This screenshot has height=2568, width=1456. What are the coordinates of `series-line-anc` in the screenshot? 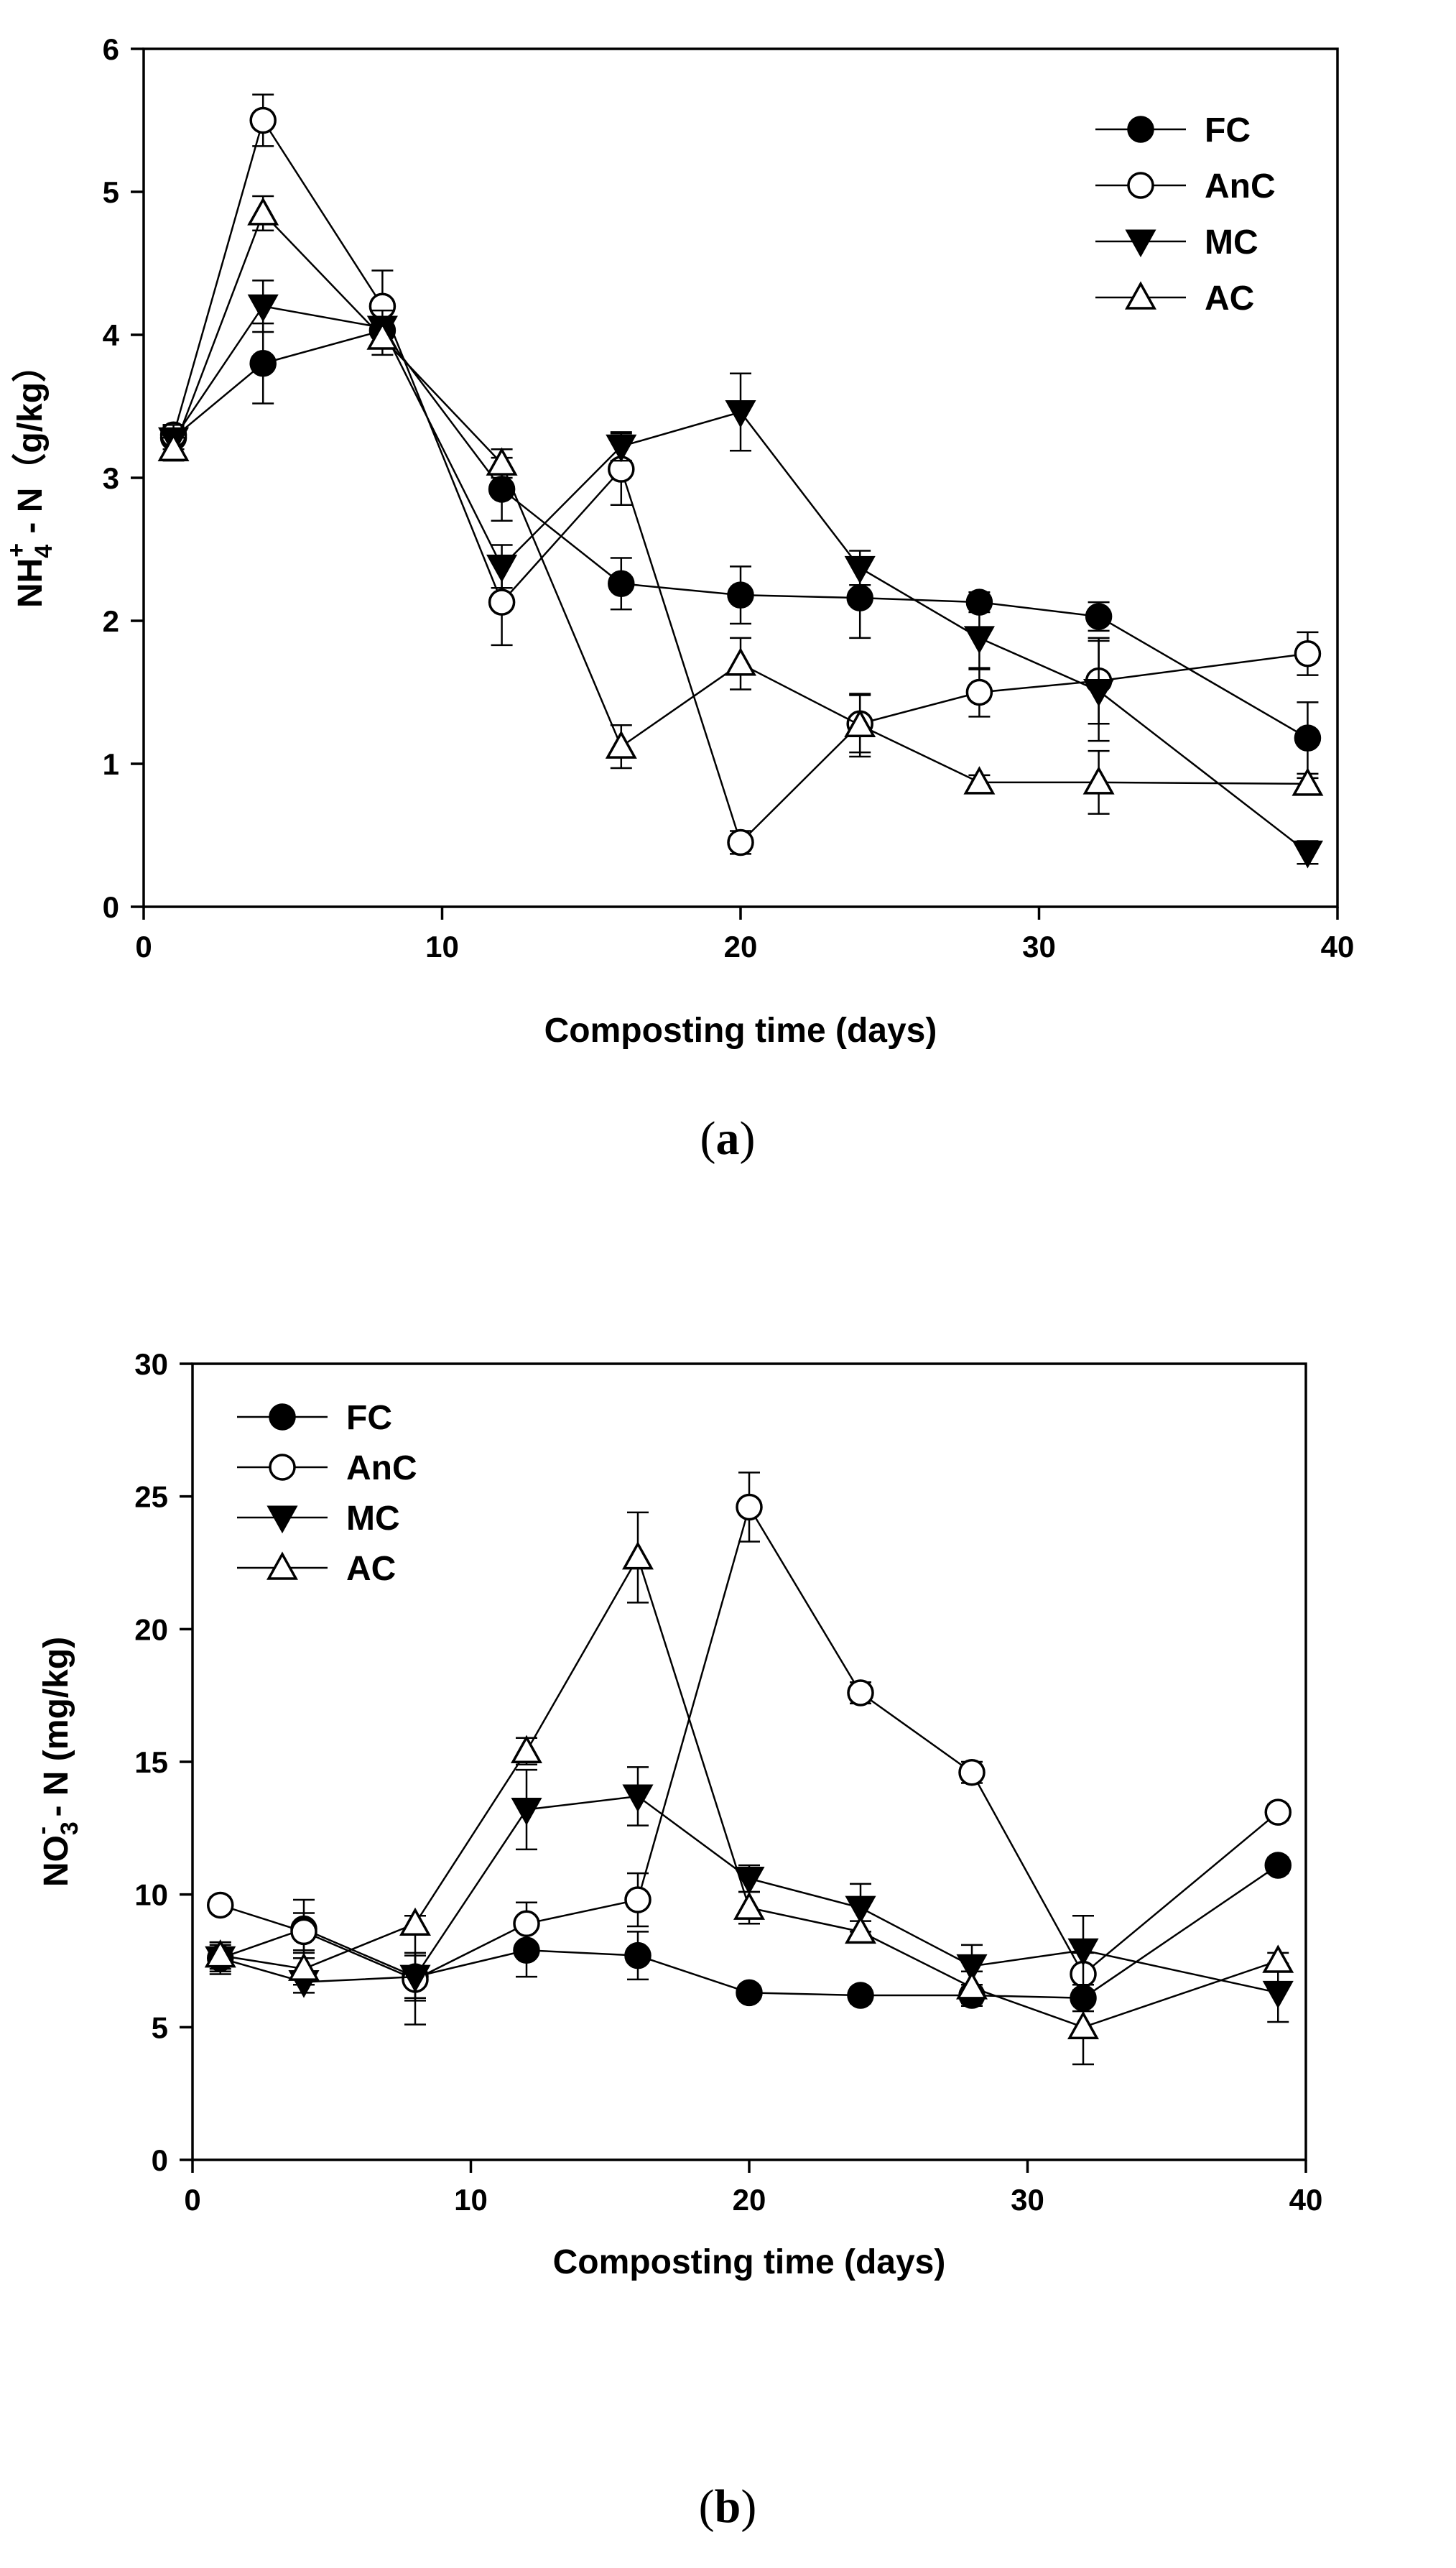 It's located at (749, 1743).